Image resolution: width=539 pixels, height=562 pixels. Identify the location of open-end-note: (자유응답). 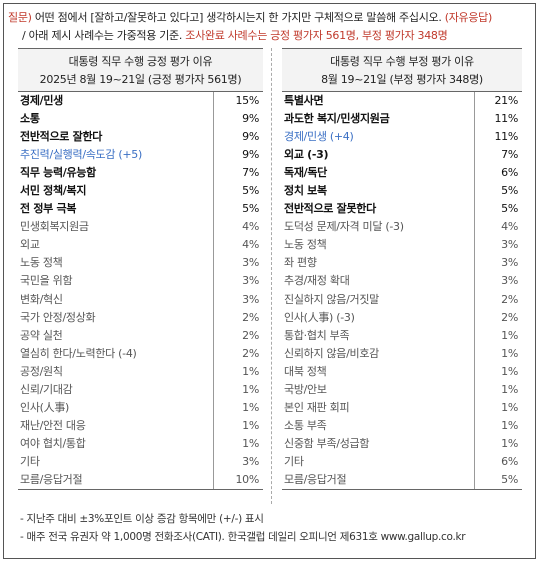
(468, 17).